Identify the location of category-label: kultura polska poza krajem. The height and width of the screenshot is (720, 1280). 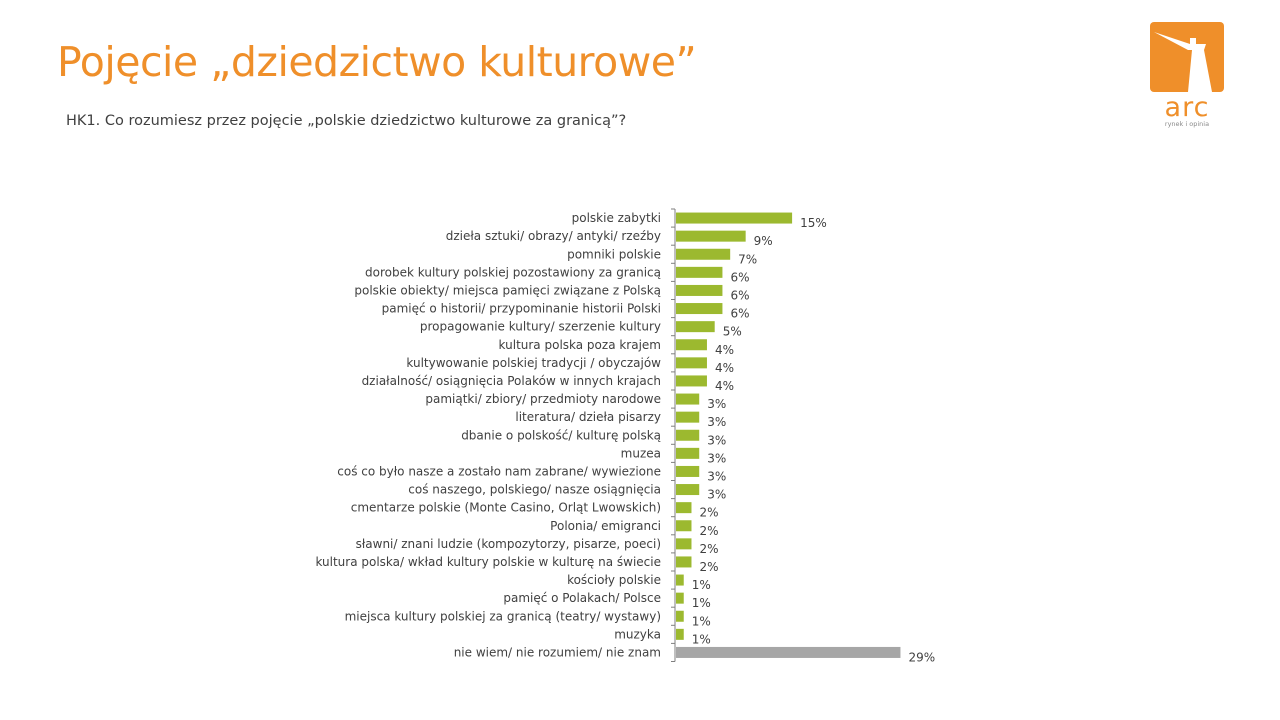
(580, 345).